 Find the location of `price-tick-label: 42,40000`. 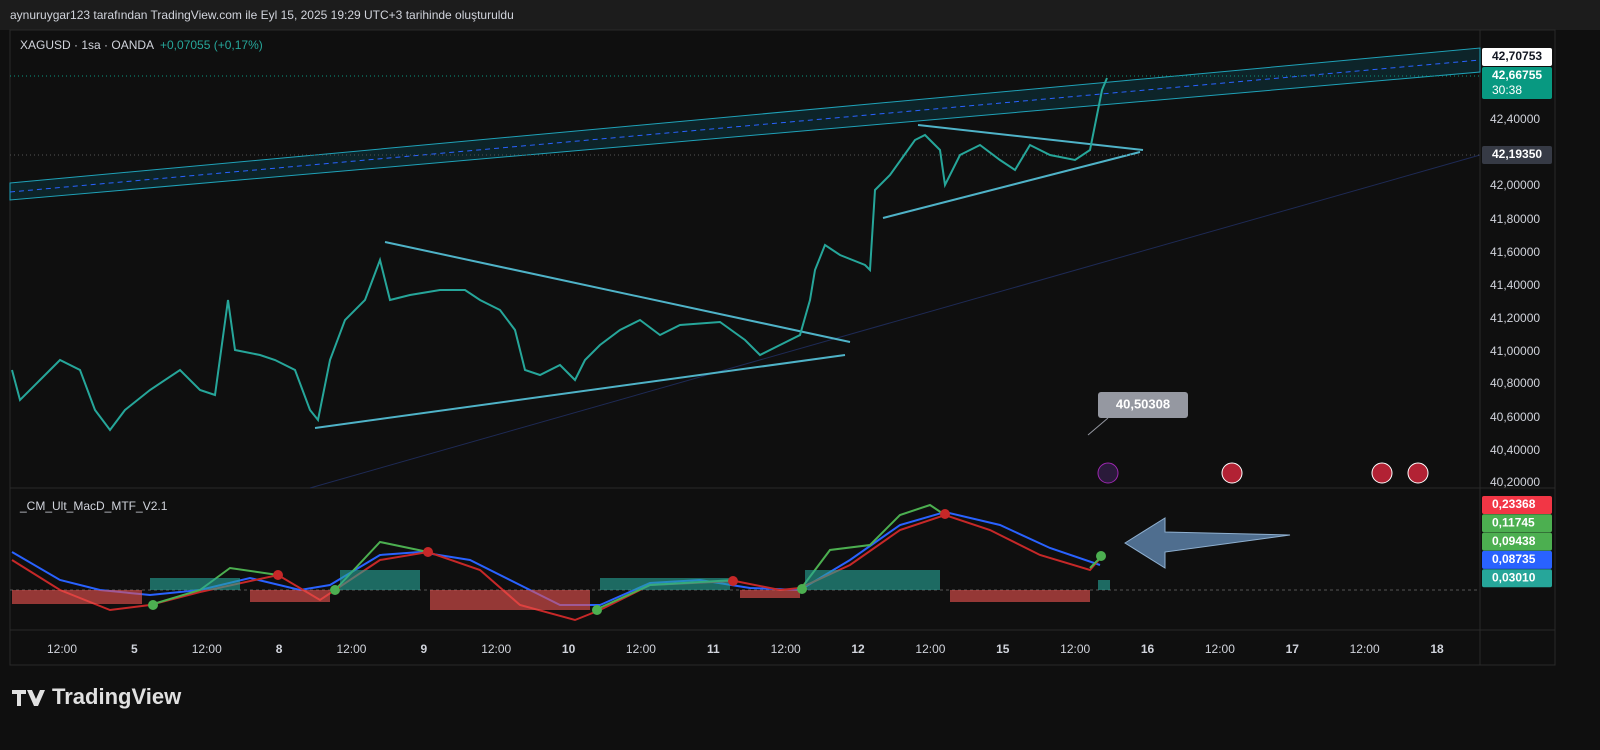

price-tick-label: 42,40000 is located at coordinates (1515, 119).